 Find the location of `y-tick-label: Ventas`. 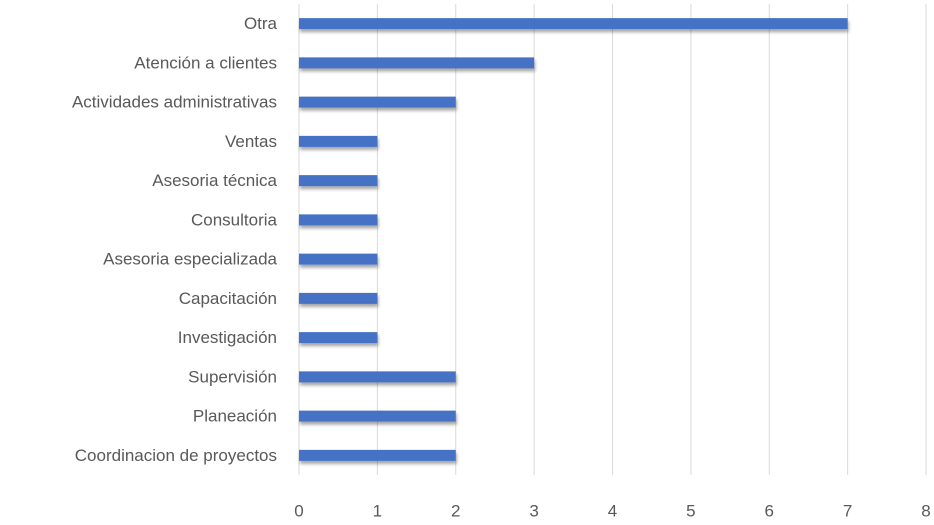

y-tick-label: Ventas is located at coordinates (251, 141).